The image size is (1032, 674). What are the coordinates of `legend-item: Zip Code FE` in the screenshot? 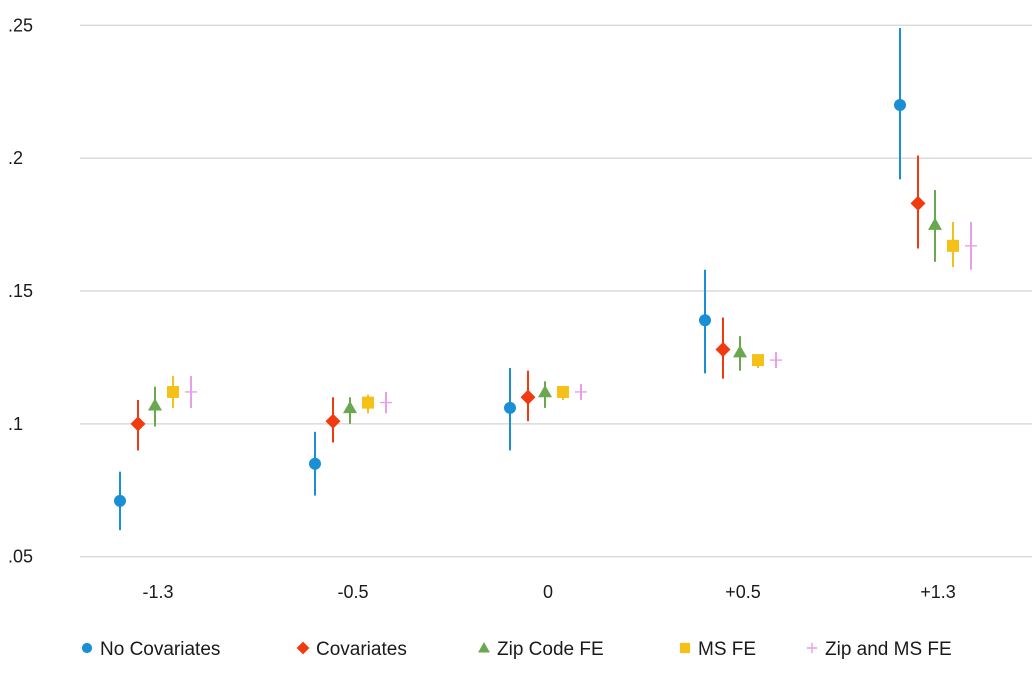 It's located at (541, 649).